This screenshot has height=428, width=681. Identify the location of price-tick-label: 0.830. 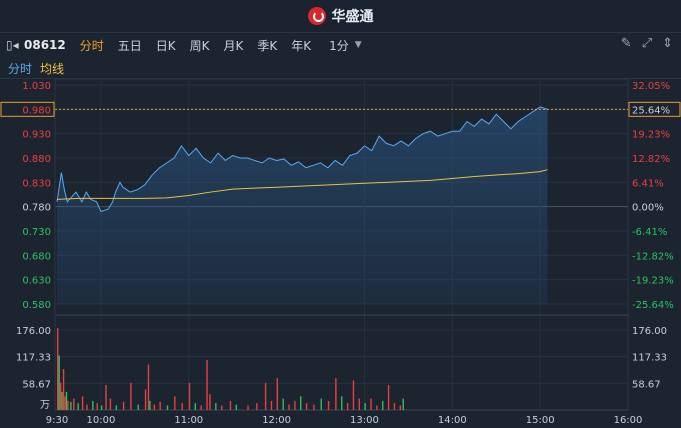
(36, 183).